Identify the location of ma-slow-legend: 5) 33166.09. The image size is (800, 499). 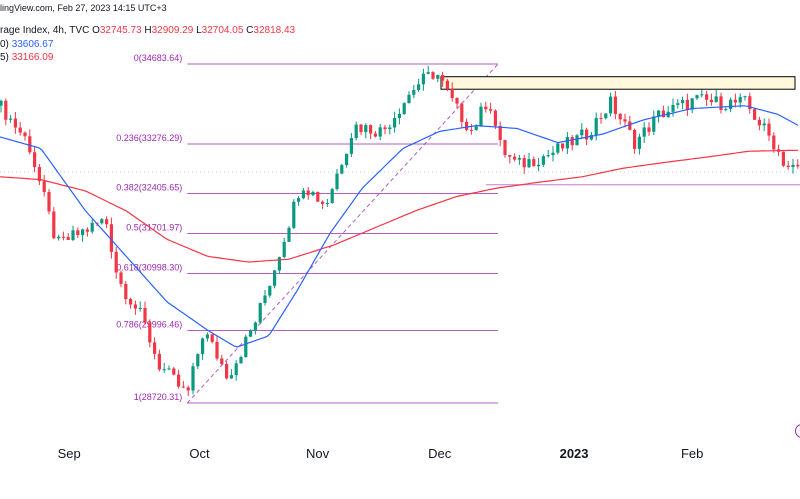
(26, 57).